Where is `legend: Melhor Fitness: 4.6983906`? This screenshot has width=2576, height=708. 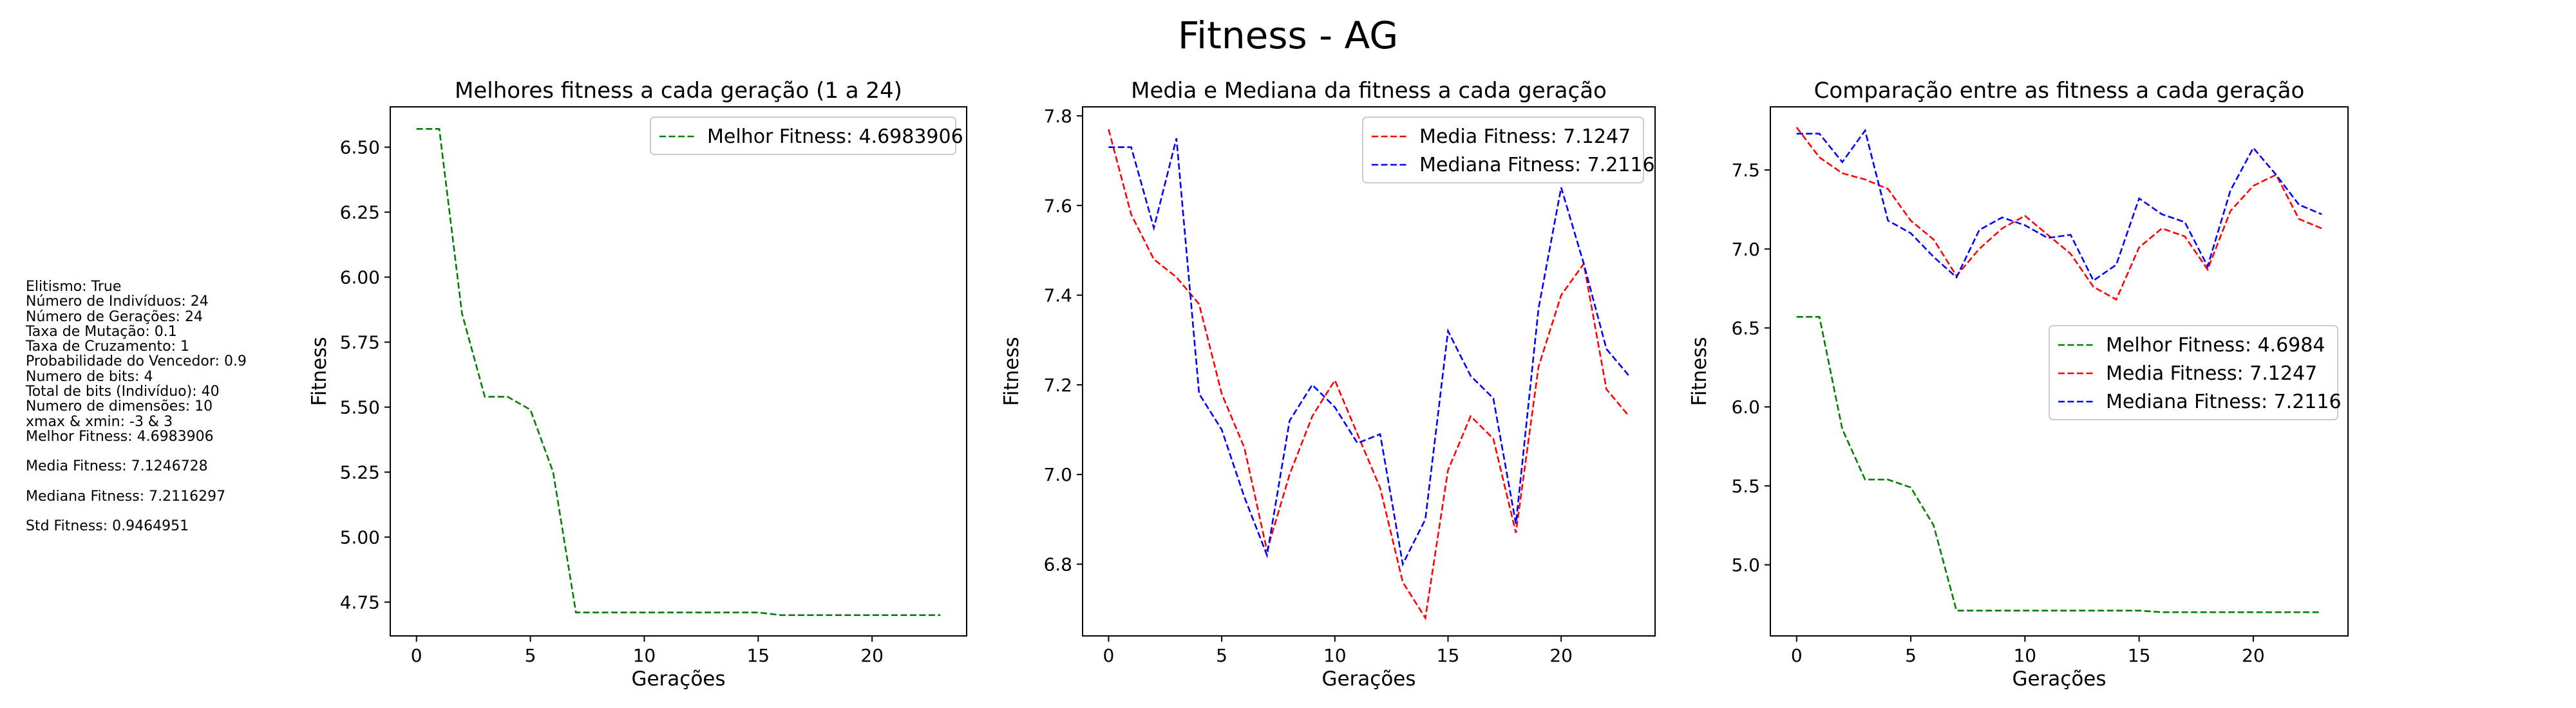 legend: Melhor Fitness: 4.6983906 is located at coordinates (807, 135).